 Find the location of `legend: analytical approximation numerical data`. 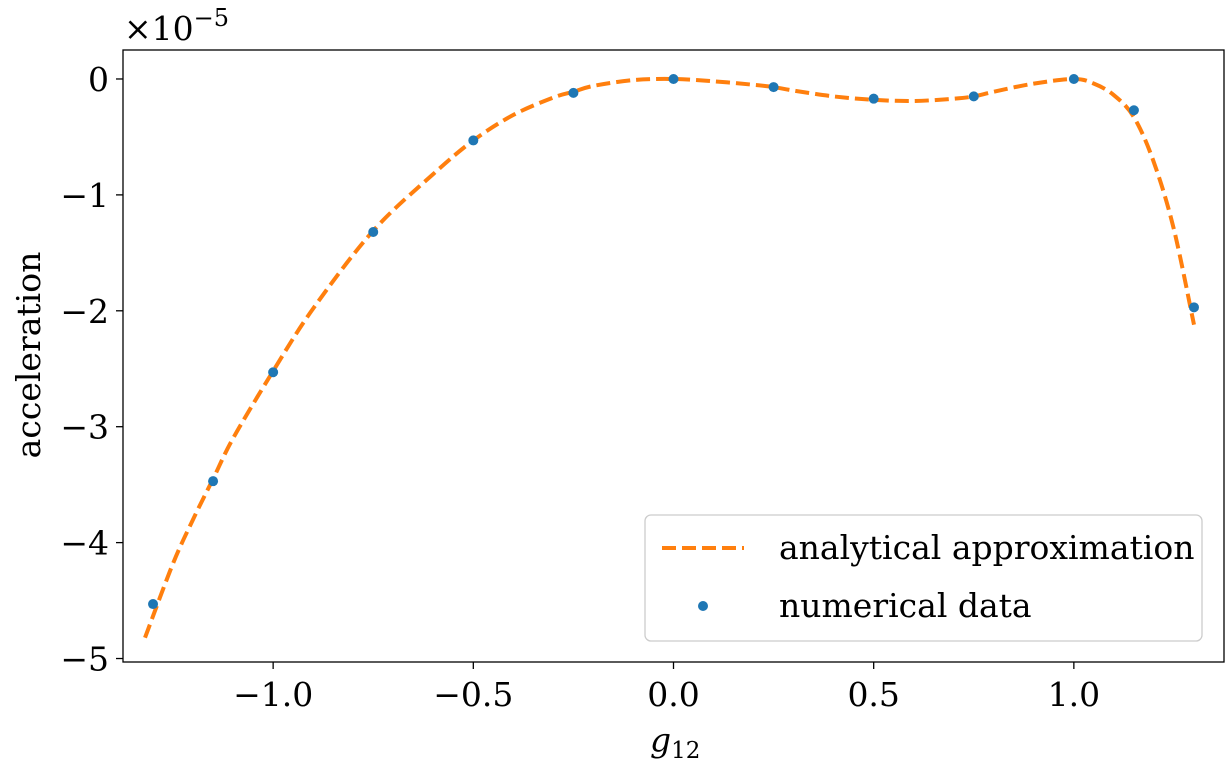

legend: analytical approximation numerical data is located at coordinates (923, 578).